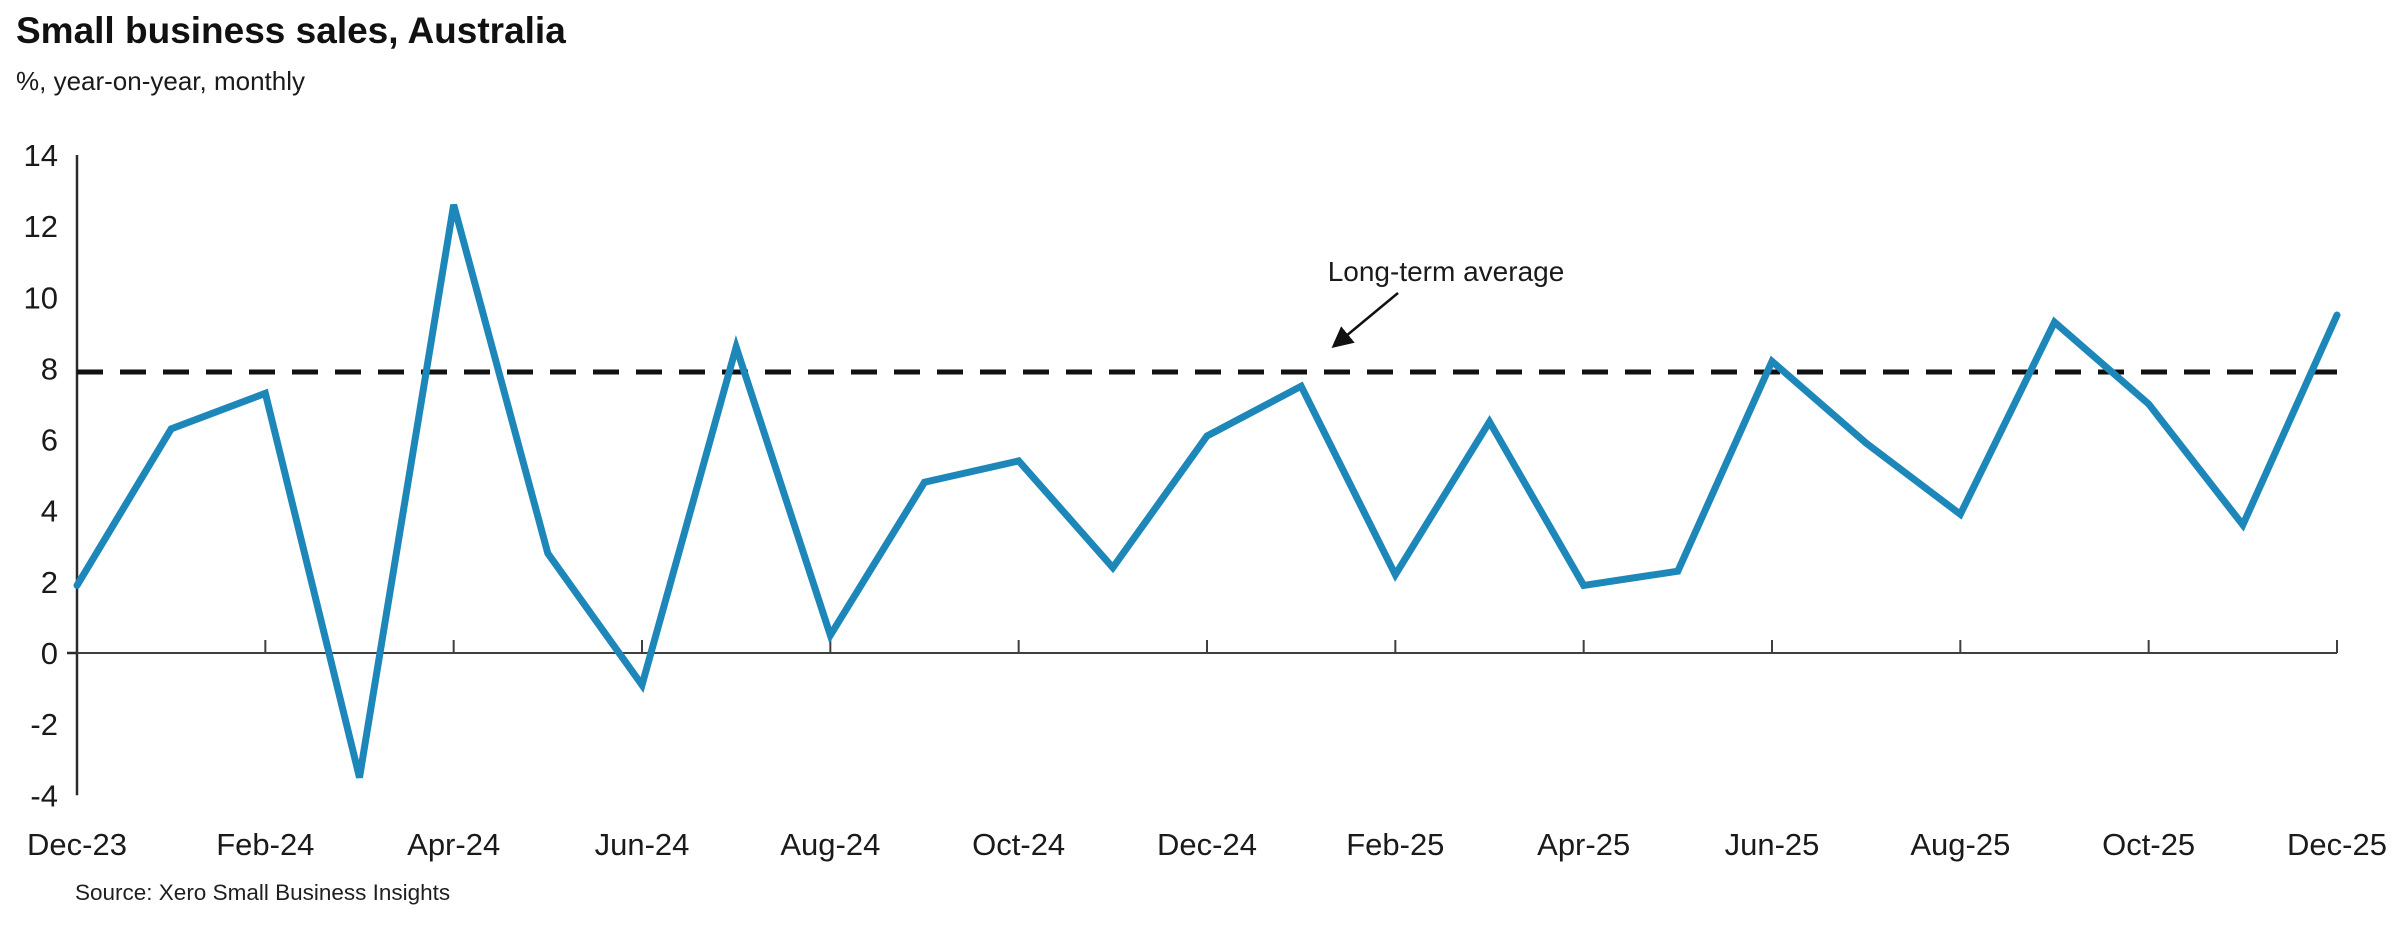 This screenshot has height=925, width=2400. Describe the element at coordinates (41, 297) in the screenshot. I see `y-axis-label: 10` at that location.